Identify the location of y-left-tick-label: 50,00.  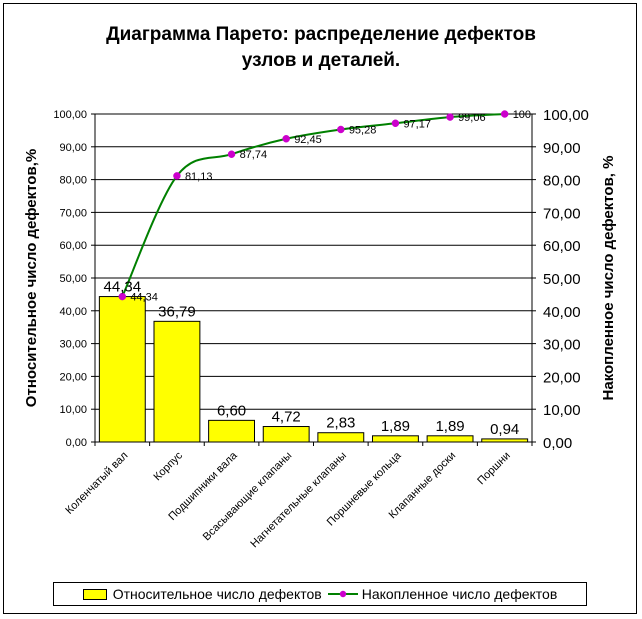
(73, 279).